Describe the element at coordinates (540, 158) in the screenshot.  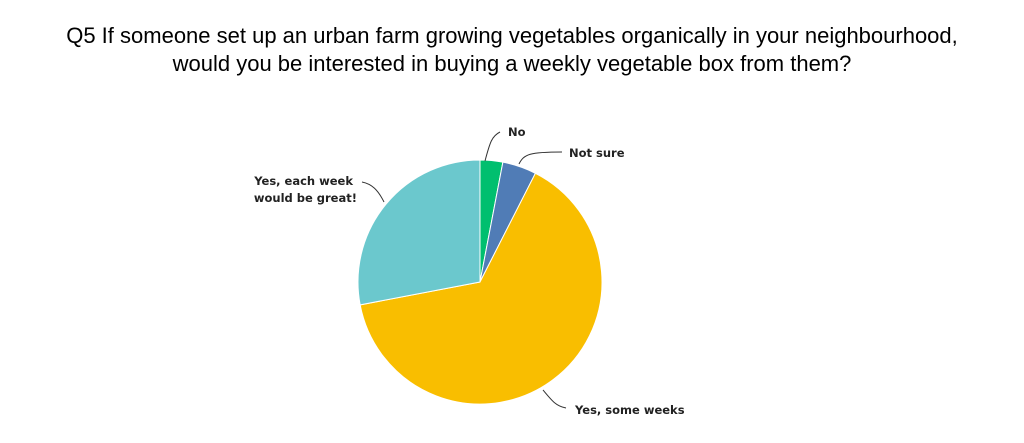
I see `leader-line-not-sure` at that location.